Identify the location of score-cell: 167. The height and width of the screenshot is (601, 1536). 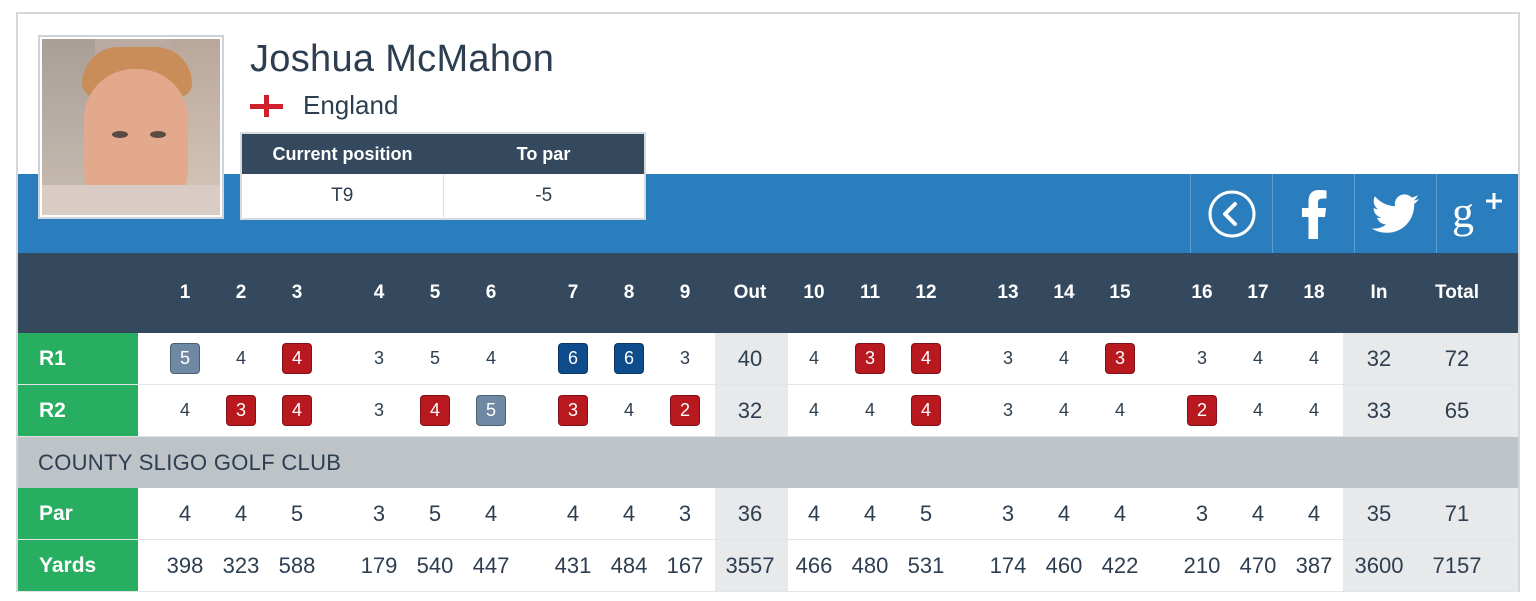
(685, 565).